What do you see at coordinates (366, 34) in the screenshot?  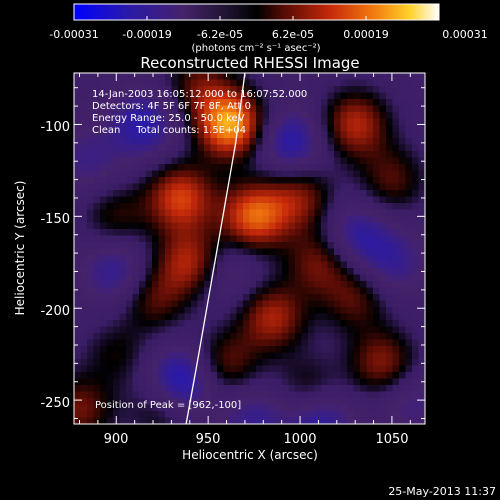 I see `colorbar-tick-label: 0.00019` at bounding box center [366, 34].